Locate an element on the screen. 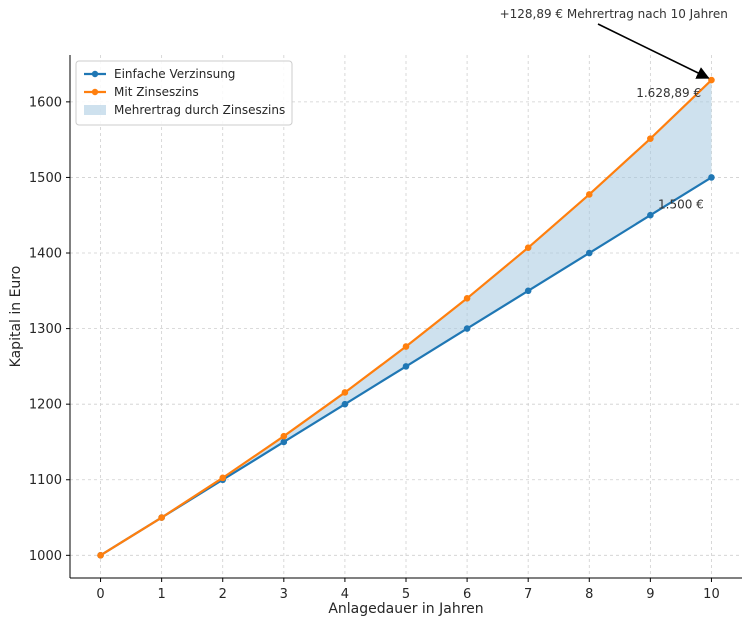 The height and width of the screenshot is (625, 750). y-tick-label: 1200 is located at coordinates (45, 405).